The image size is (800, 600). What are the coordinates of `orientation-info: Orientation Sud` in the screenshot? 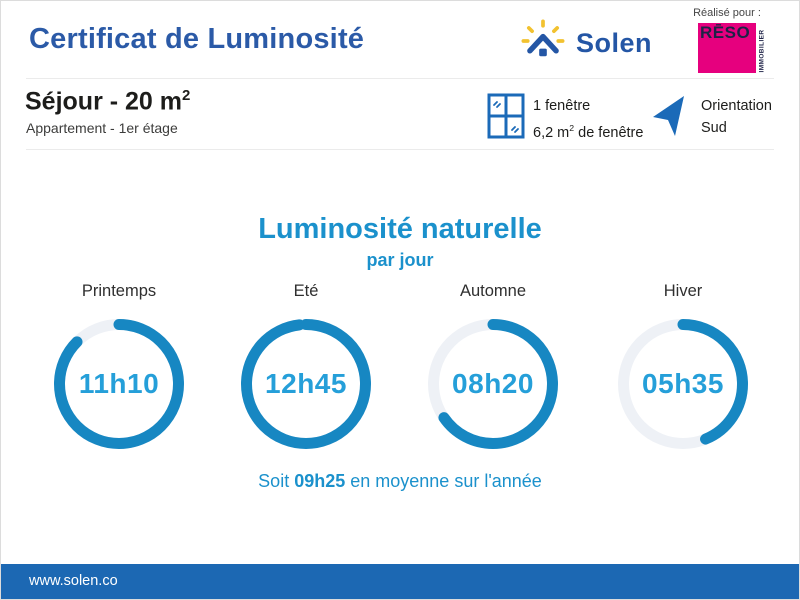 It's located at (736, 117).